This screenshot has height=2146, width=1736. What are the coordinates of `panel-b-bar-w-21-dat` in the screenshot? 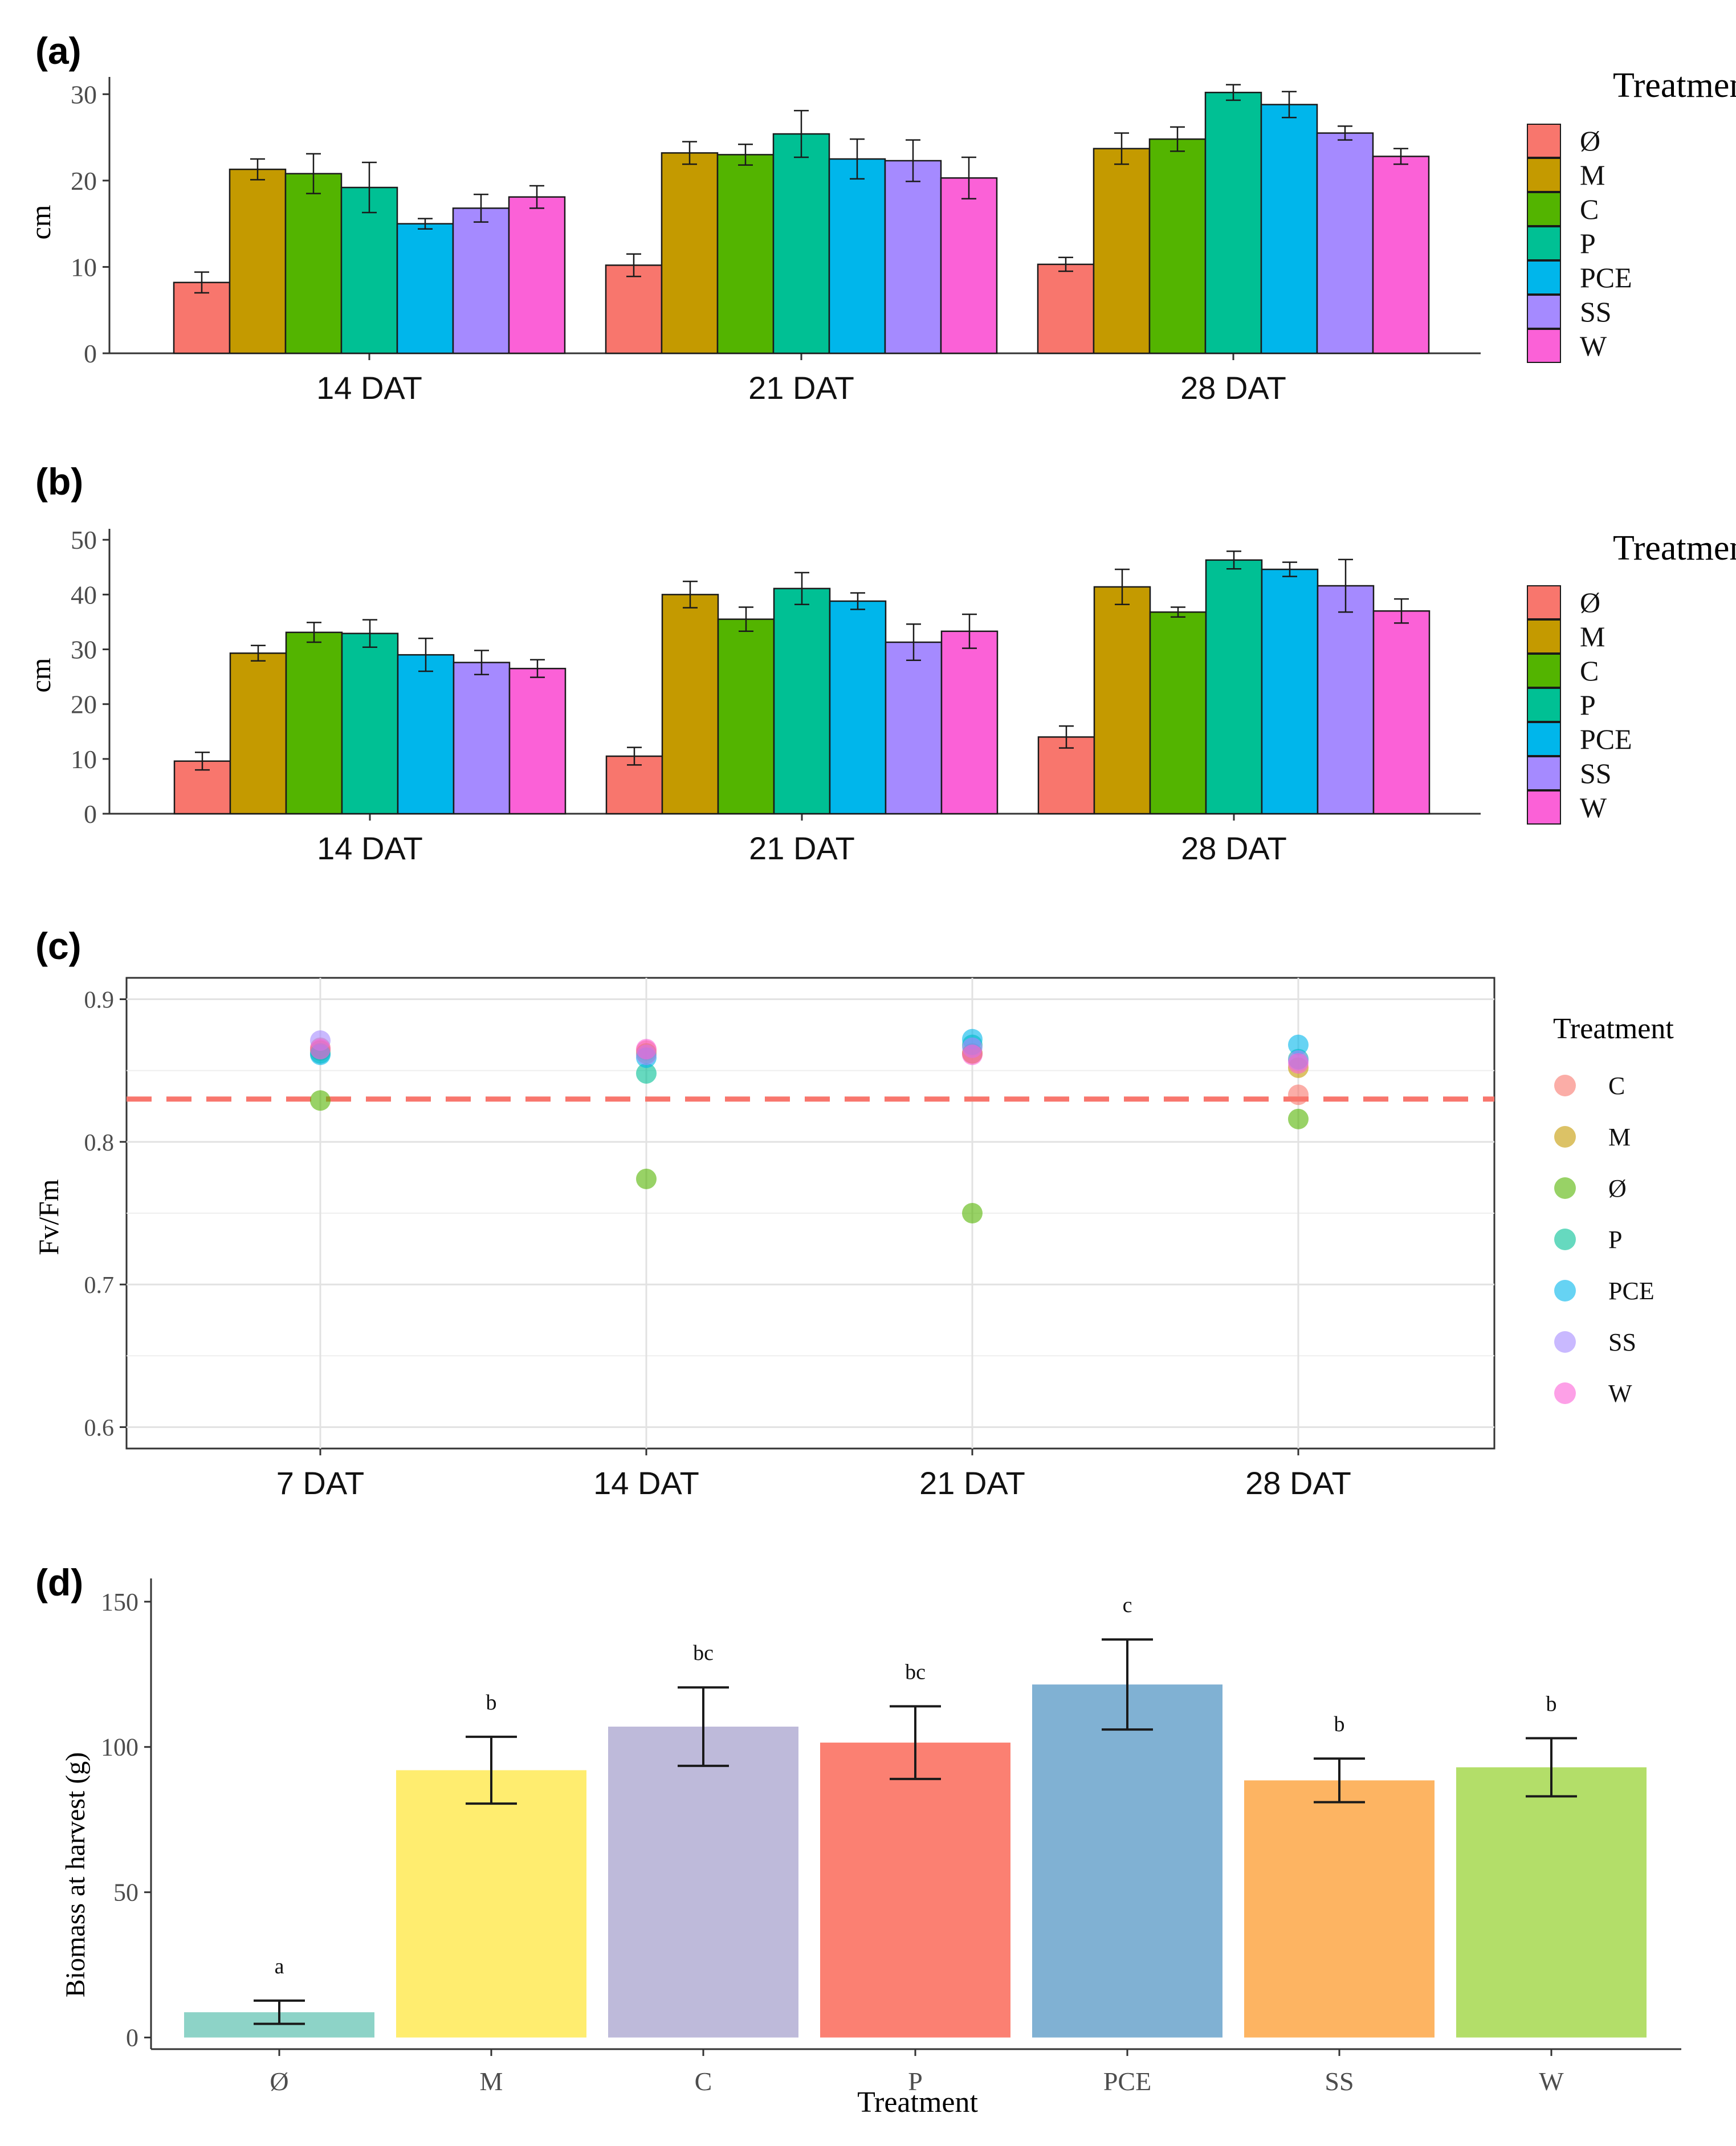 It's located at (970, 723).